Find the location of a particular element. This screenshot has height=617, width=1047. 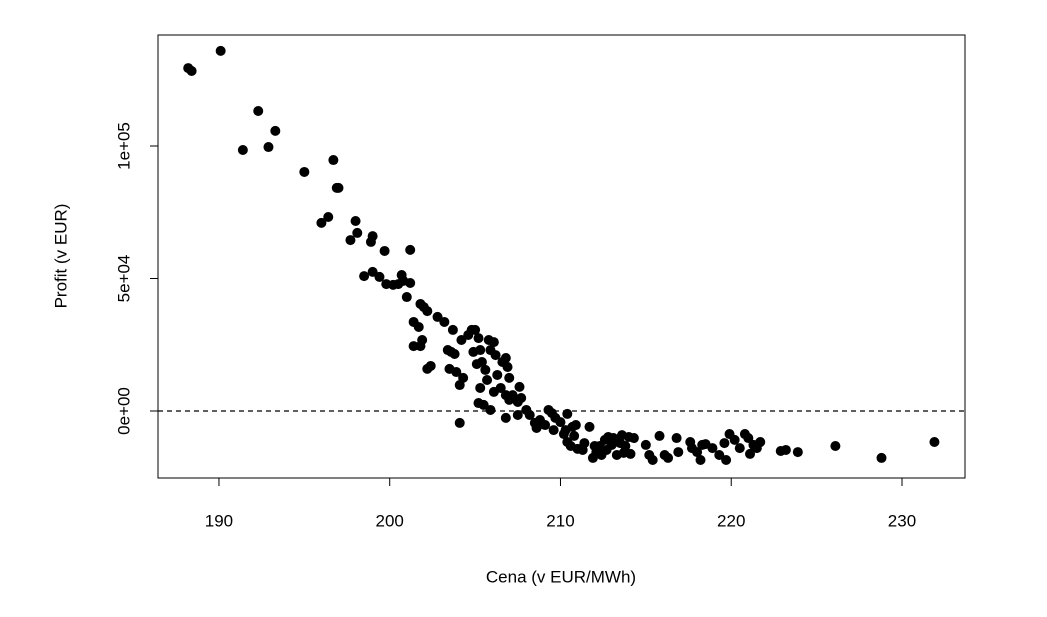

y-tick-label: 1e+05 is located at coordinates (123, 146).